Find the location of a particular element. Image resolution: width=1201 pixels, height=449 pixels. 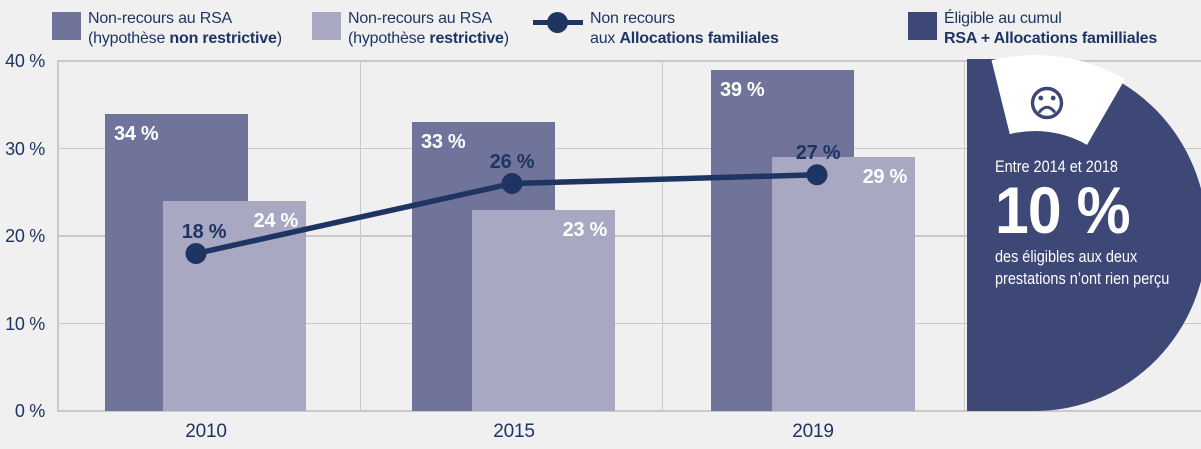

legend-swatch-light-icon is located at coordinates (326, 26).